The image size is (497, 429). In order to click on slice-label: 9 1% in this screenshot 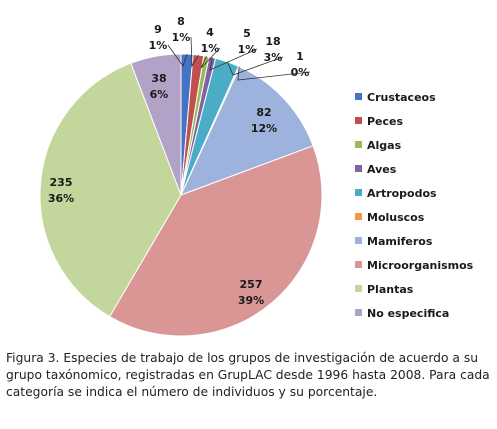, I will do `click(158, 37)`.